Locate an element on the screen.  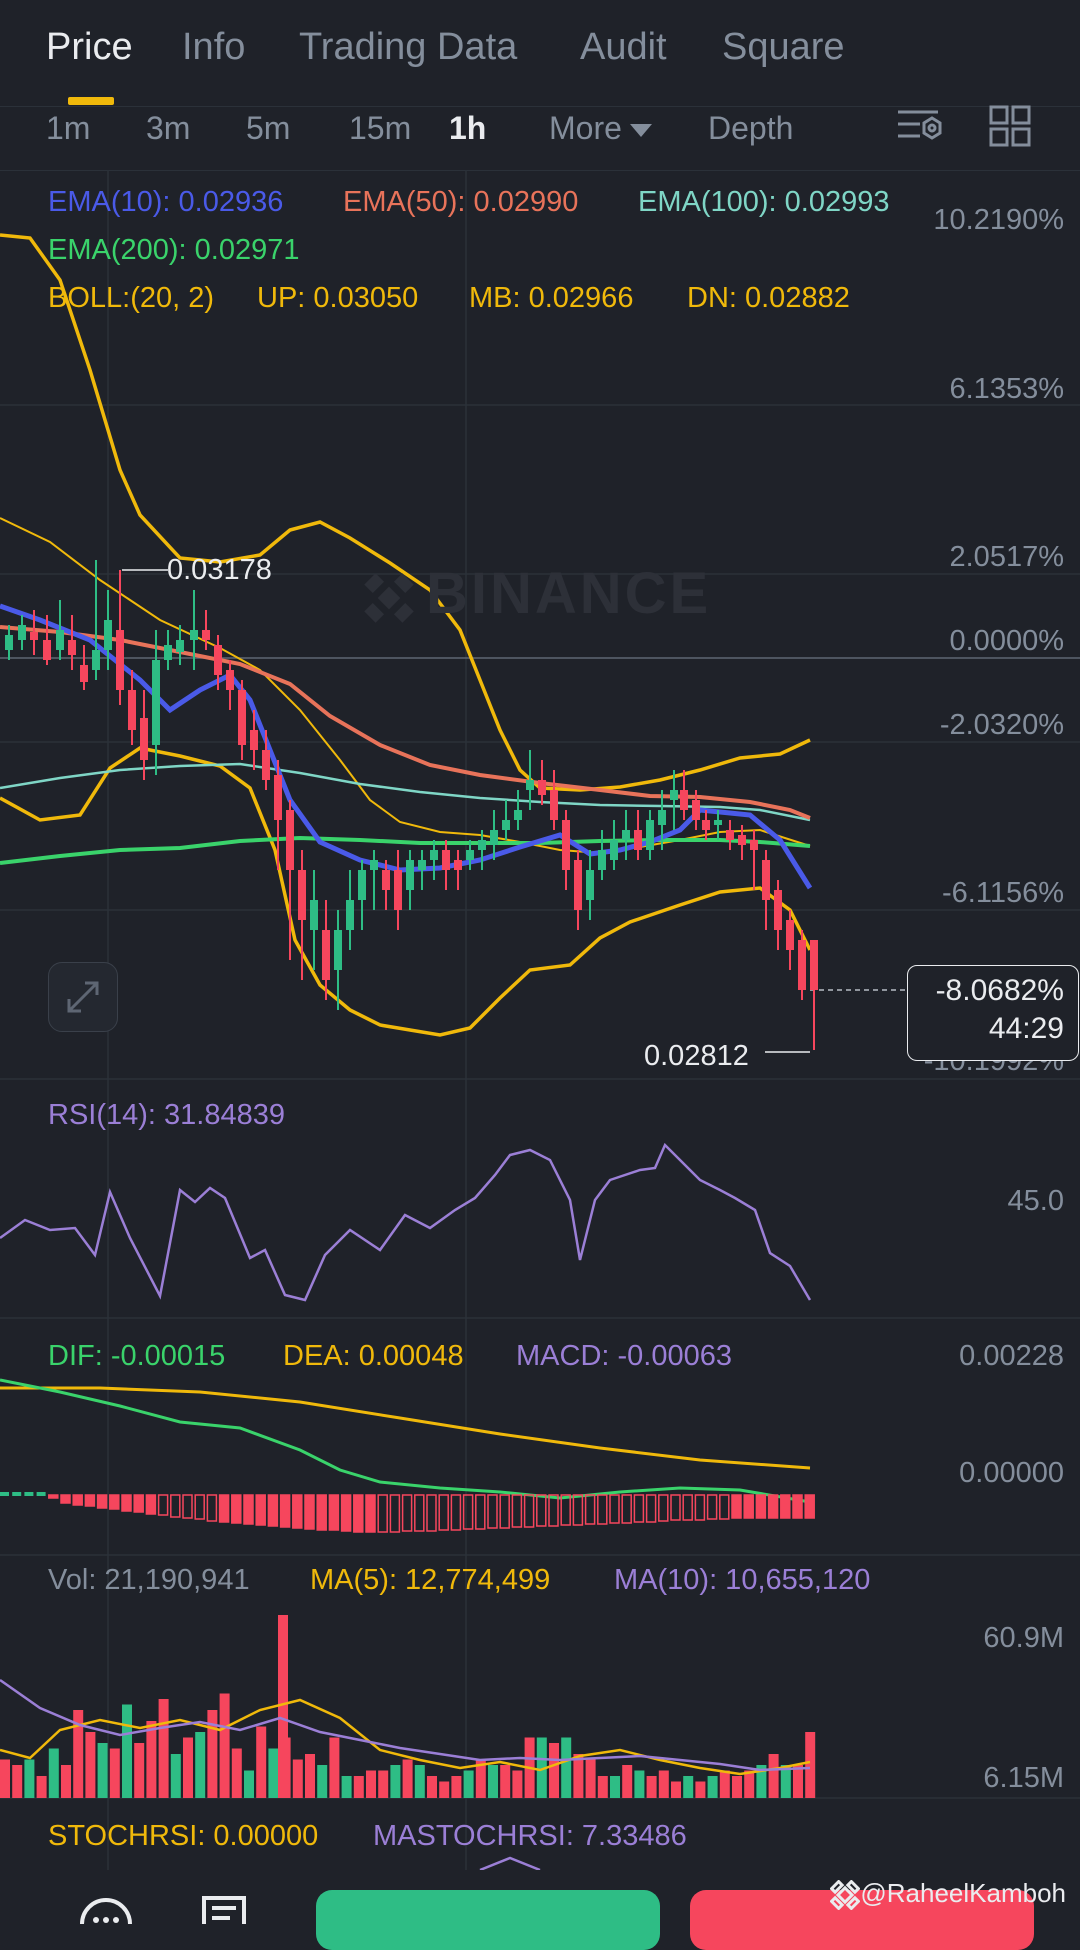
credit-text: @RaheelKamboh is located at coordinates (963, 1893).